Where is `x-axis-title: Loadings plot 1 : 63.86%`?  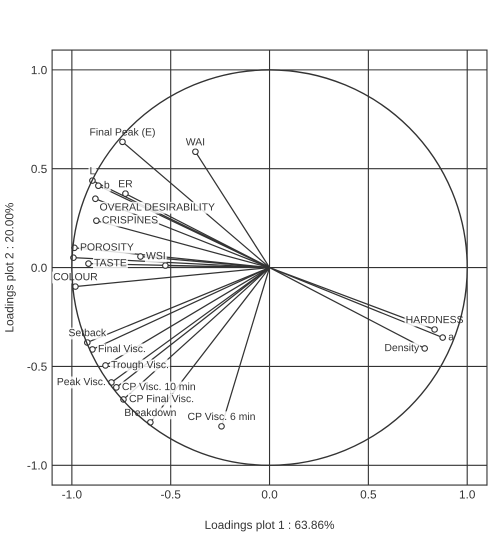
x-axis-title: Loadings plot 1 : 63.86% is located at coordinates (270, 526).